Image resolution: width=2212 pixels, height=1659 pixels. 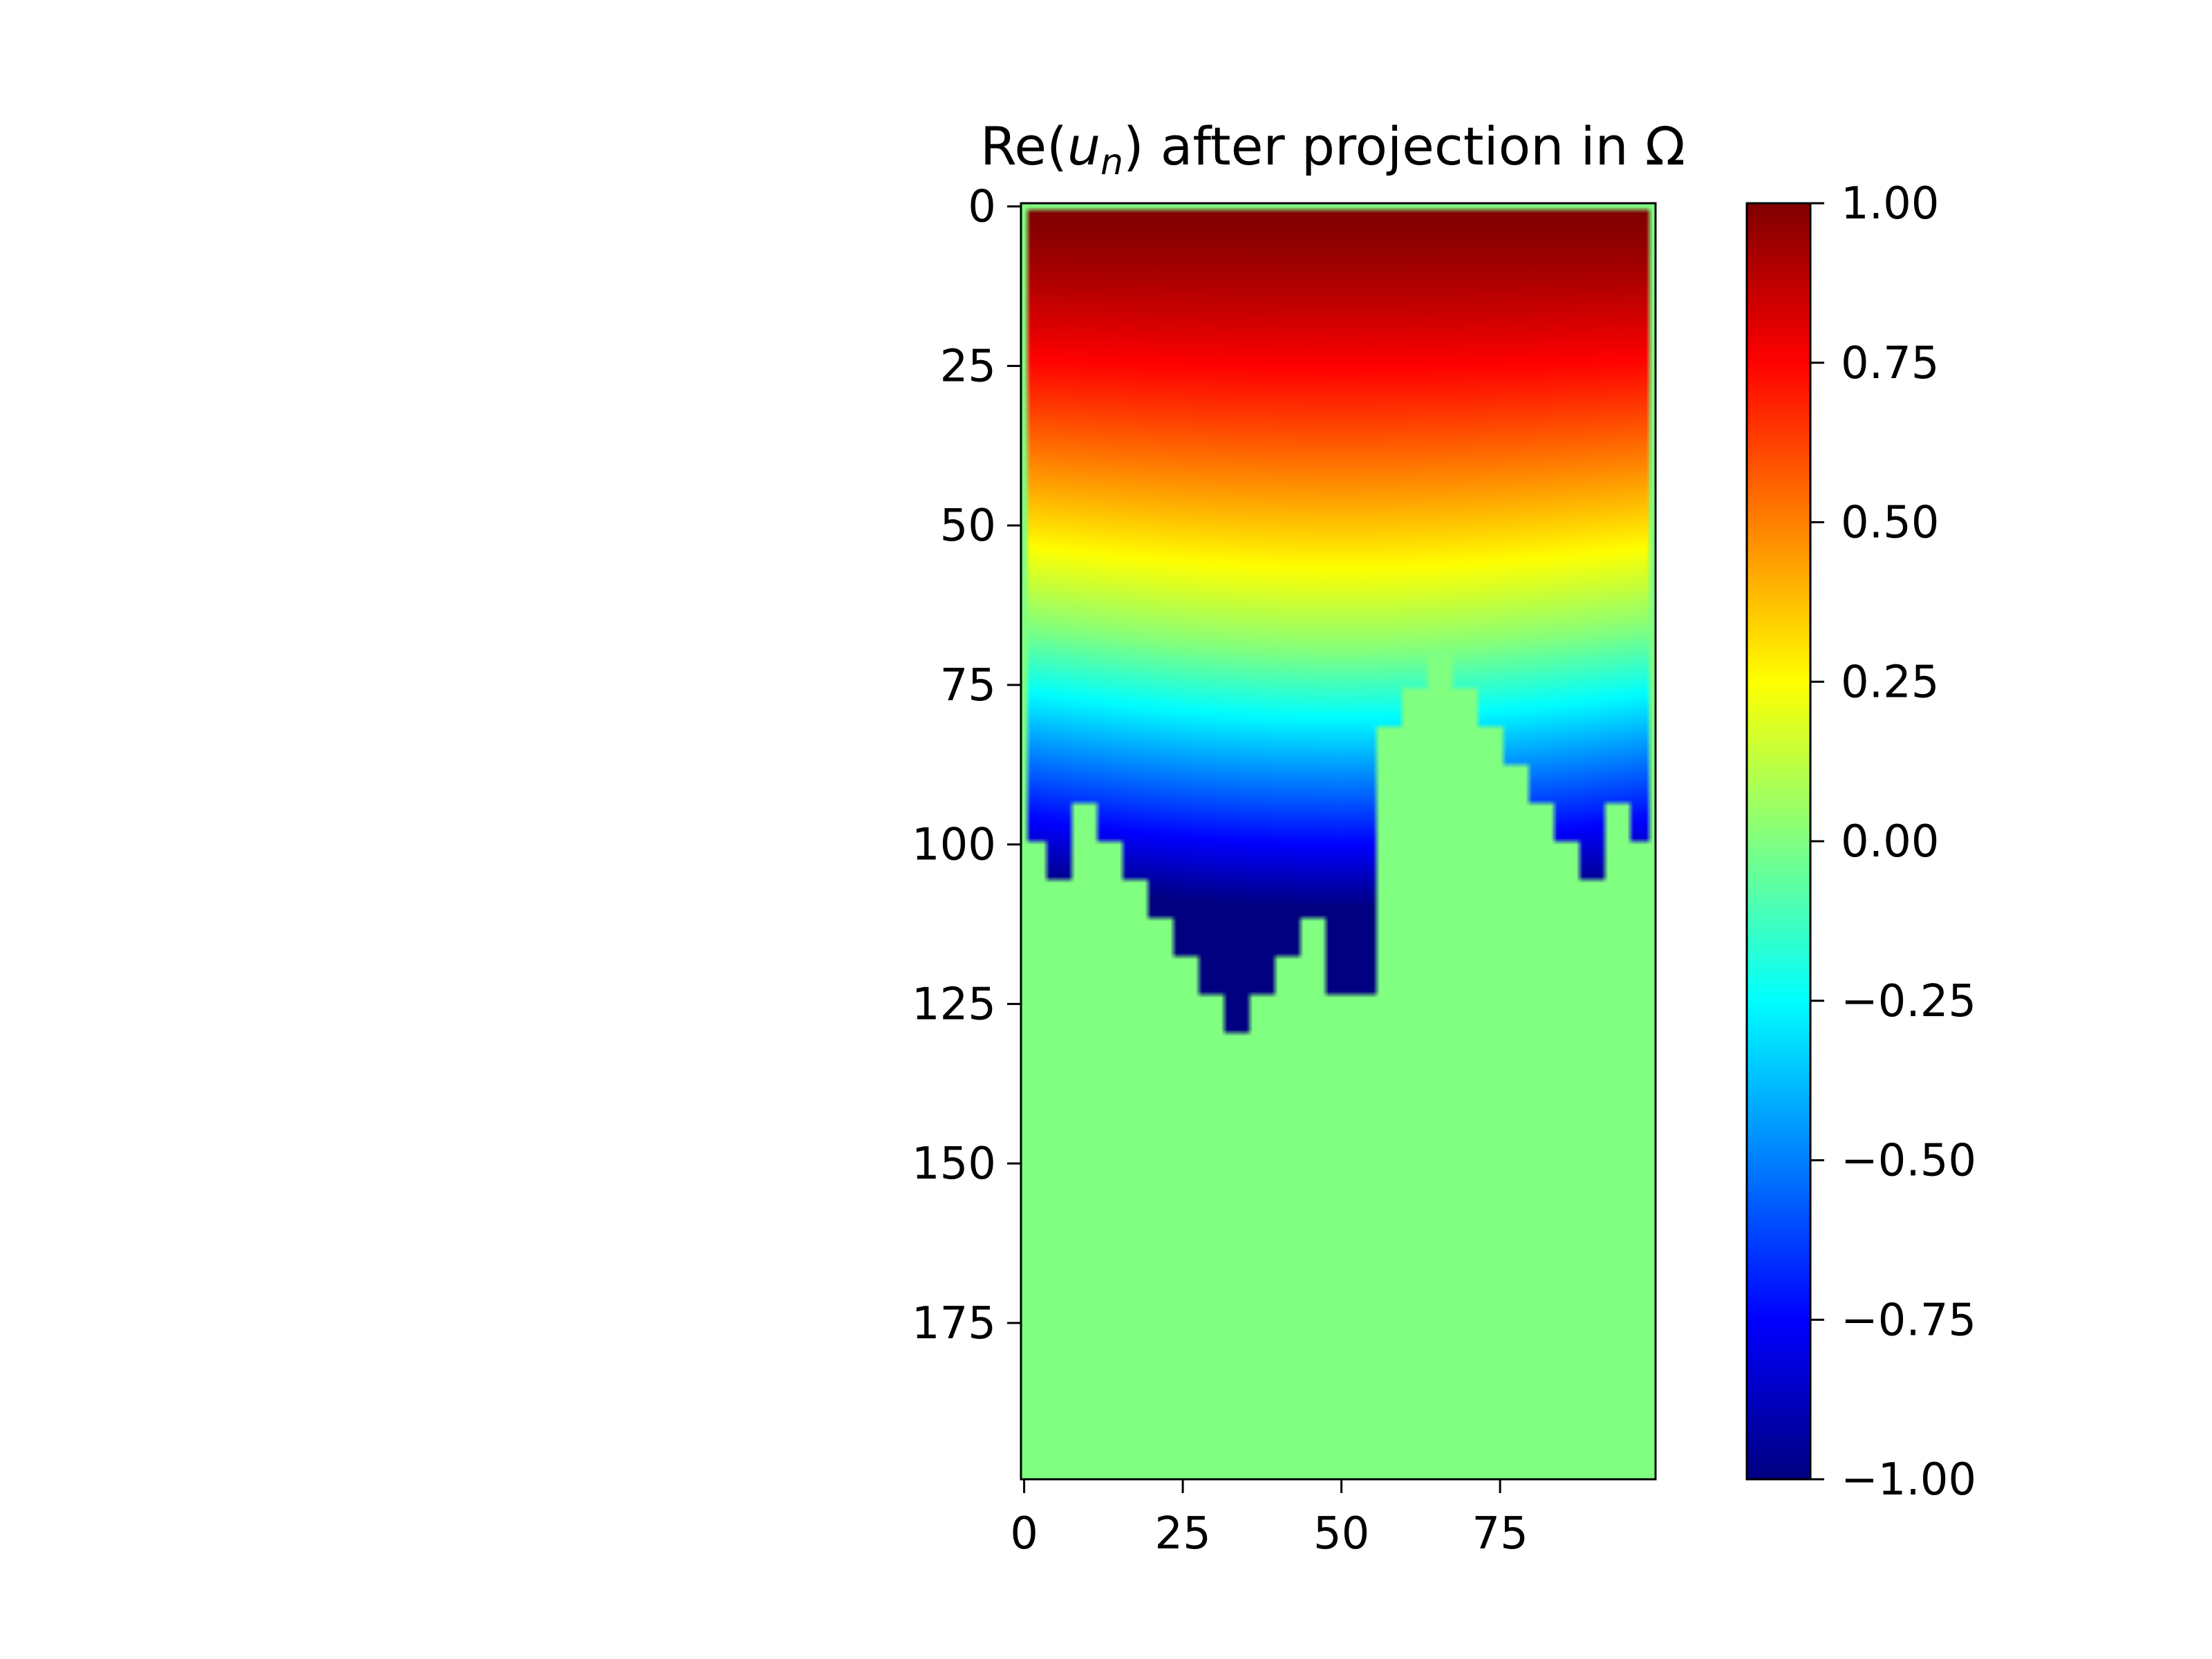 What do you see at coordinates (982, 208) in the screenshot?
I see `y-tick-label: 0` at bounding box center [982, 208].